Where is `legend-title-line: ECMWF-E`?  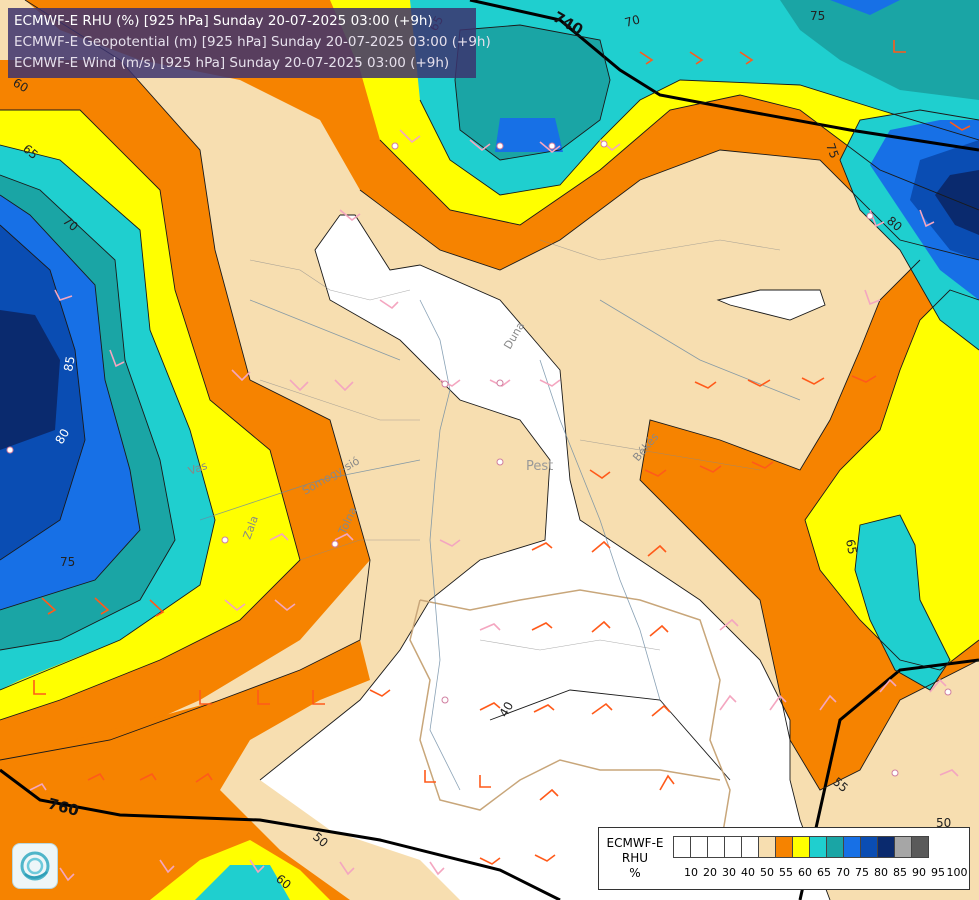 legend-title-line: ECMWF-E is located at coordinates (635, 843).